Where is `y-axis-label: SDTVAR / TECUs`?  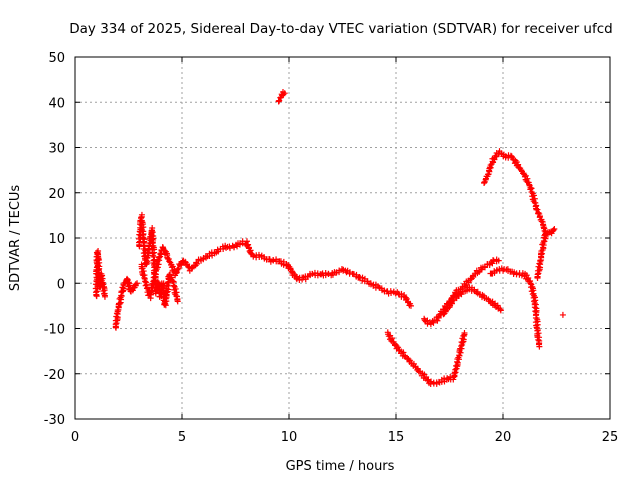
y-axis-label: SDTVAR / TECUs is located at coordinates (15, 238).